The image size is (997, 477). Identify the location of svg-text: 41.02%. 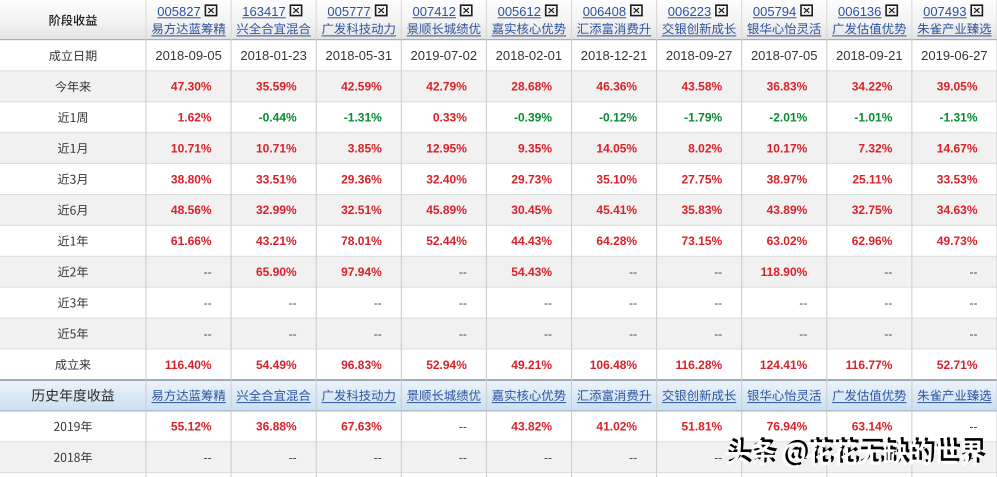
(616, 427).